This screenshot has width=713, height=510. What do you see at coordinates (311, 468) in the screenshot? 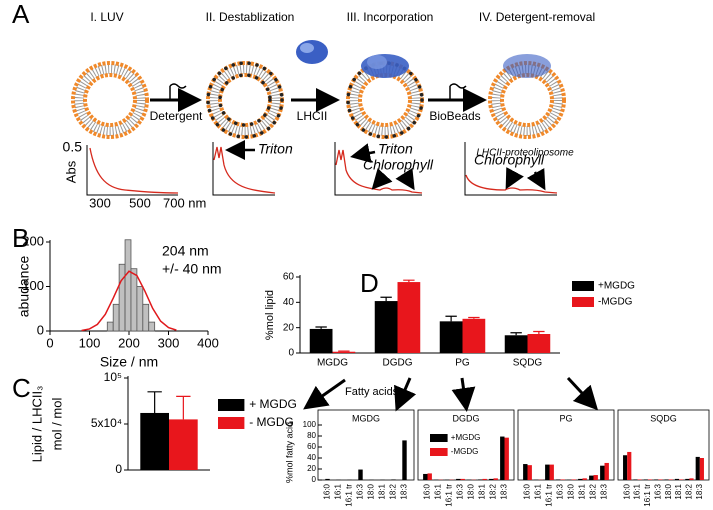
I see `y-tick-label: 20` at bounding box center [311, 468].